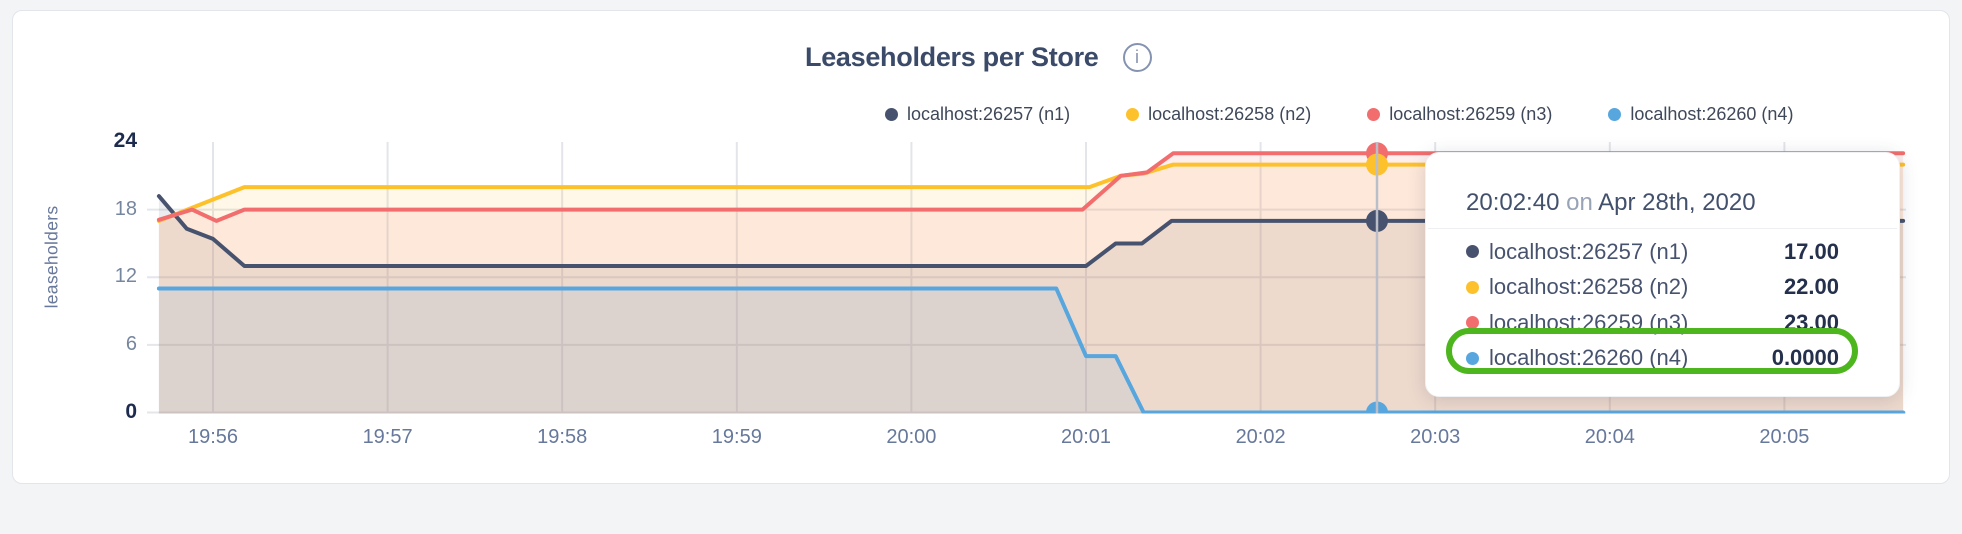 The image size is (1962, 534). I want to click on x-tick-19:57: 19:57, so click(387, 437).